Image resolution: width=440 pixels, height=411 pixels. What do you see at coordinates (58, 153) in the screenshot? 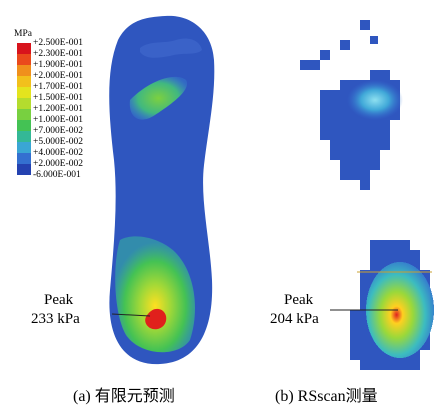
I see `legend-label: +4.000E-002` at bounding box center [58, 153].